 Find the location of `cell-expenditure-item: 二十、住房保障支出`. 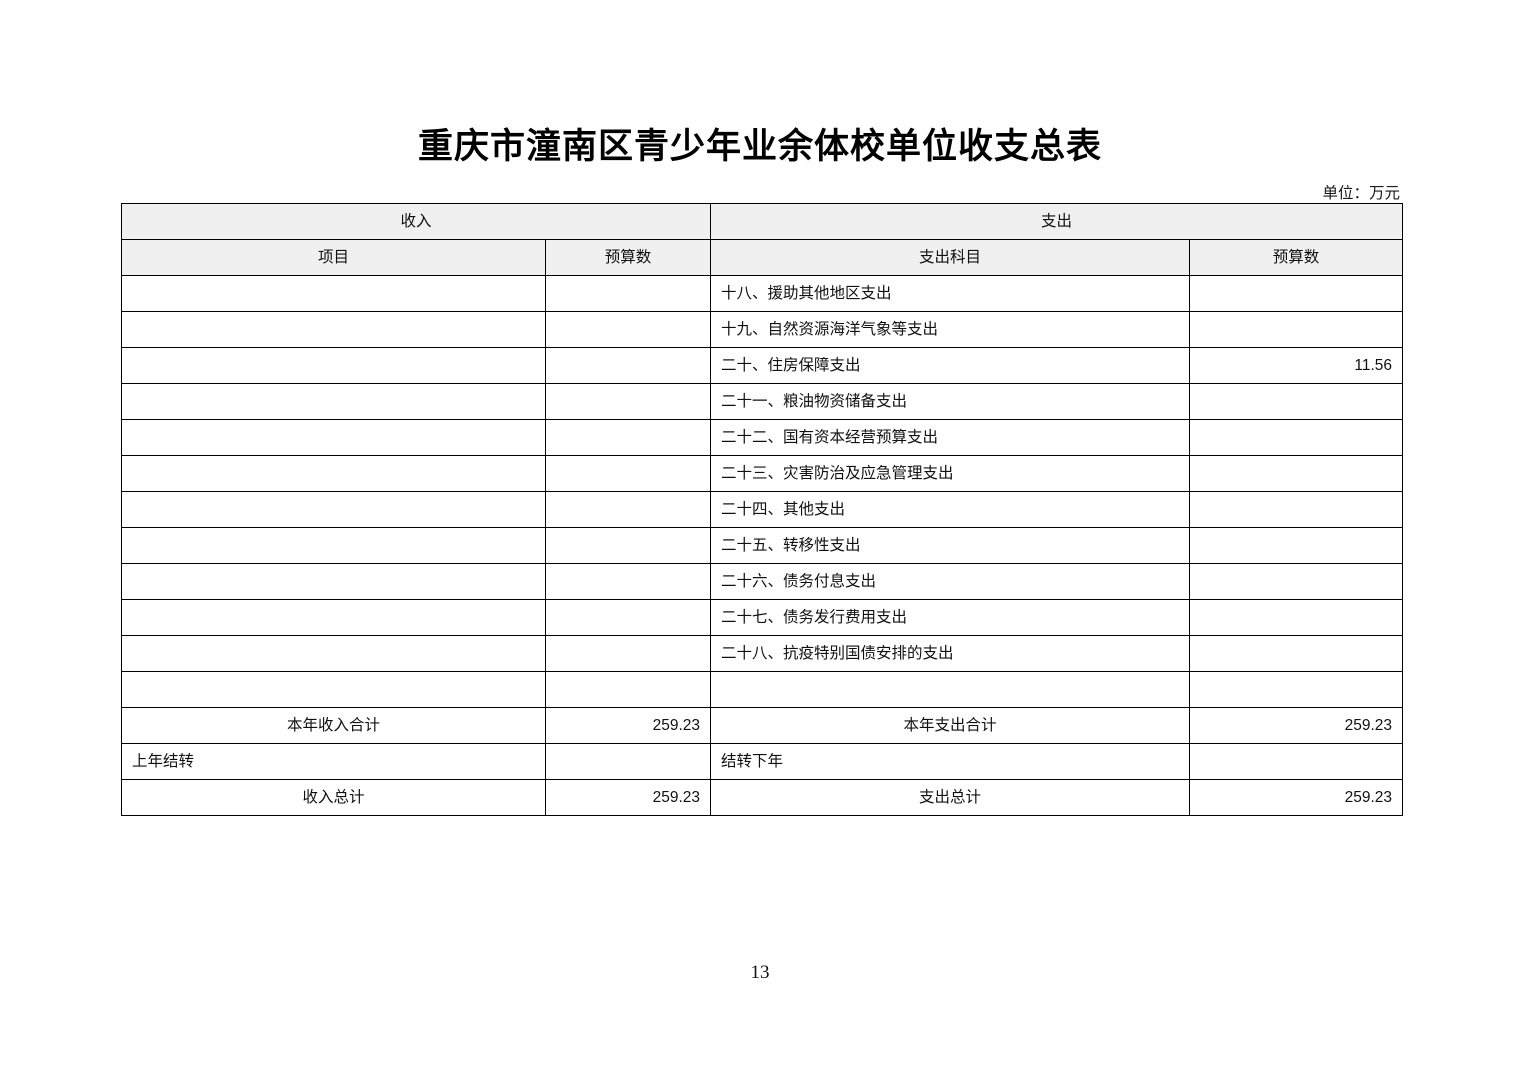

cell-expenditure-item: 二十、住房保障支出 is located at coordinates (950, 365).